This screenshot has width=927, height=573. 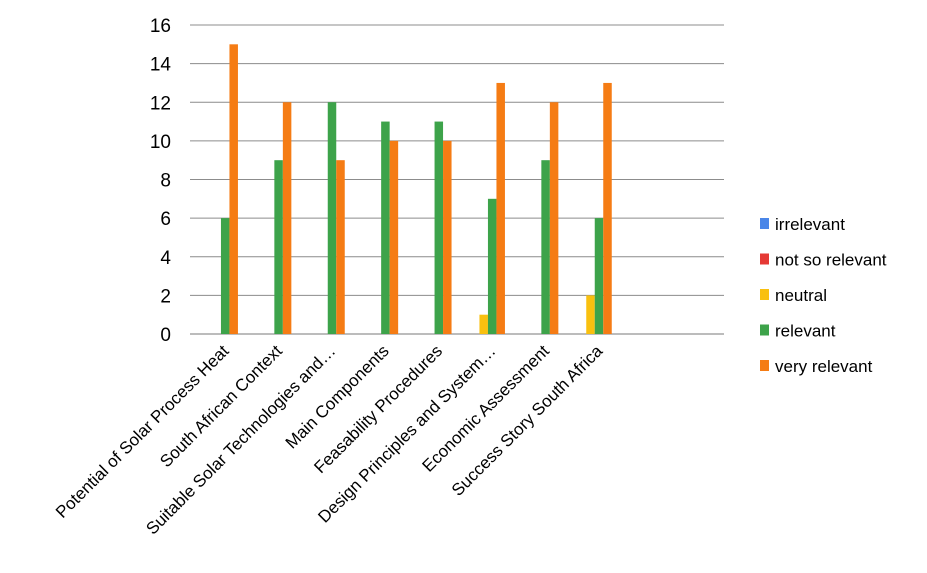 I want to click on legend-label: irrelevant, so click(x=810, y=224).